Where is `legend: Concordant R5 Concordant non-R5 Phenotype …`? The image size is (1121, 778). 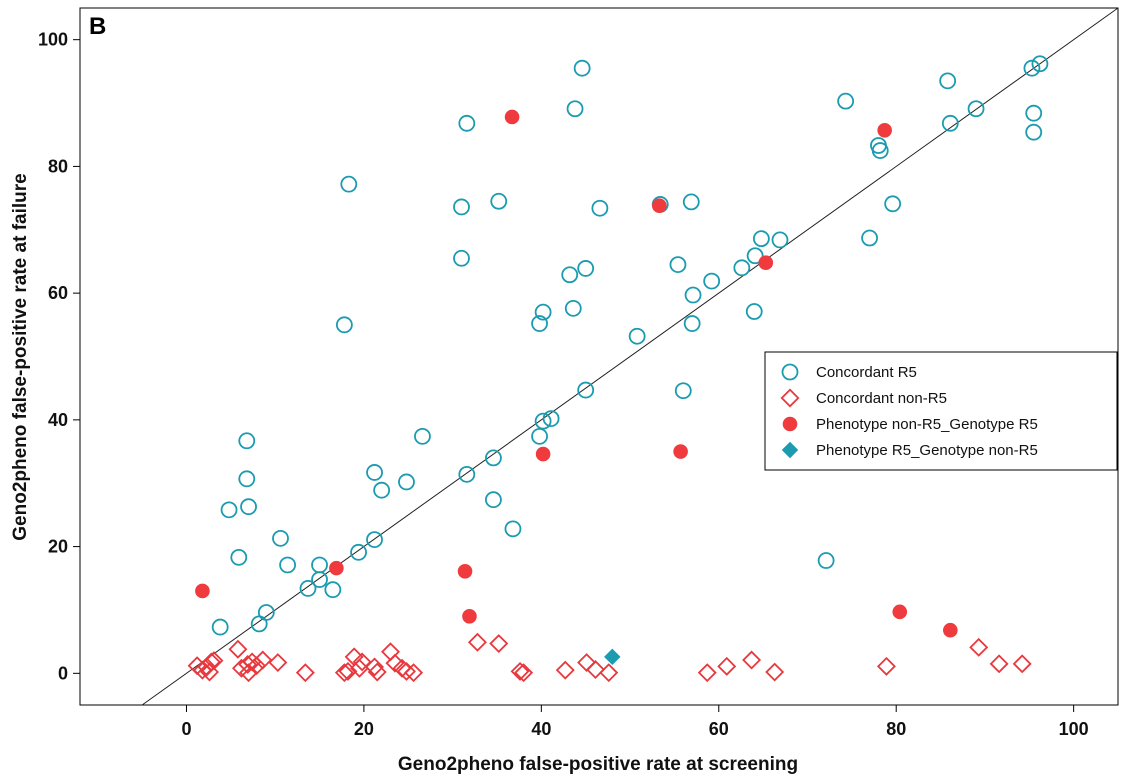
legend: Concordant R5 Concordant non-R5 Phenotype … is located at coordinates (941, 411).